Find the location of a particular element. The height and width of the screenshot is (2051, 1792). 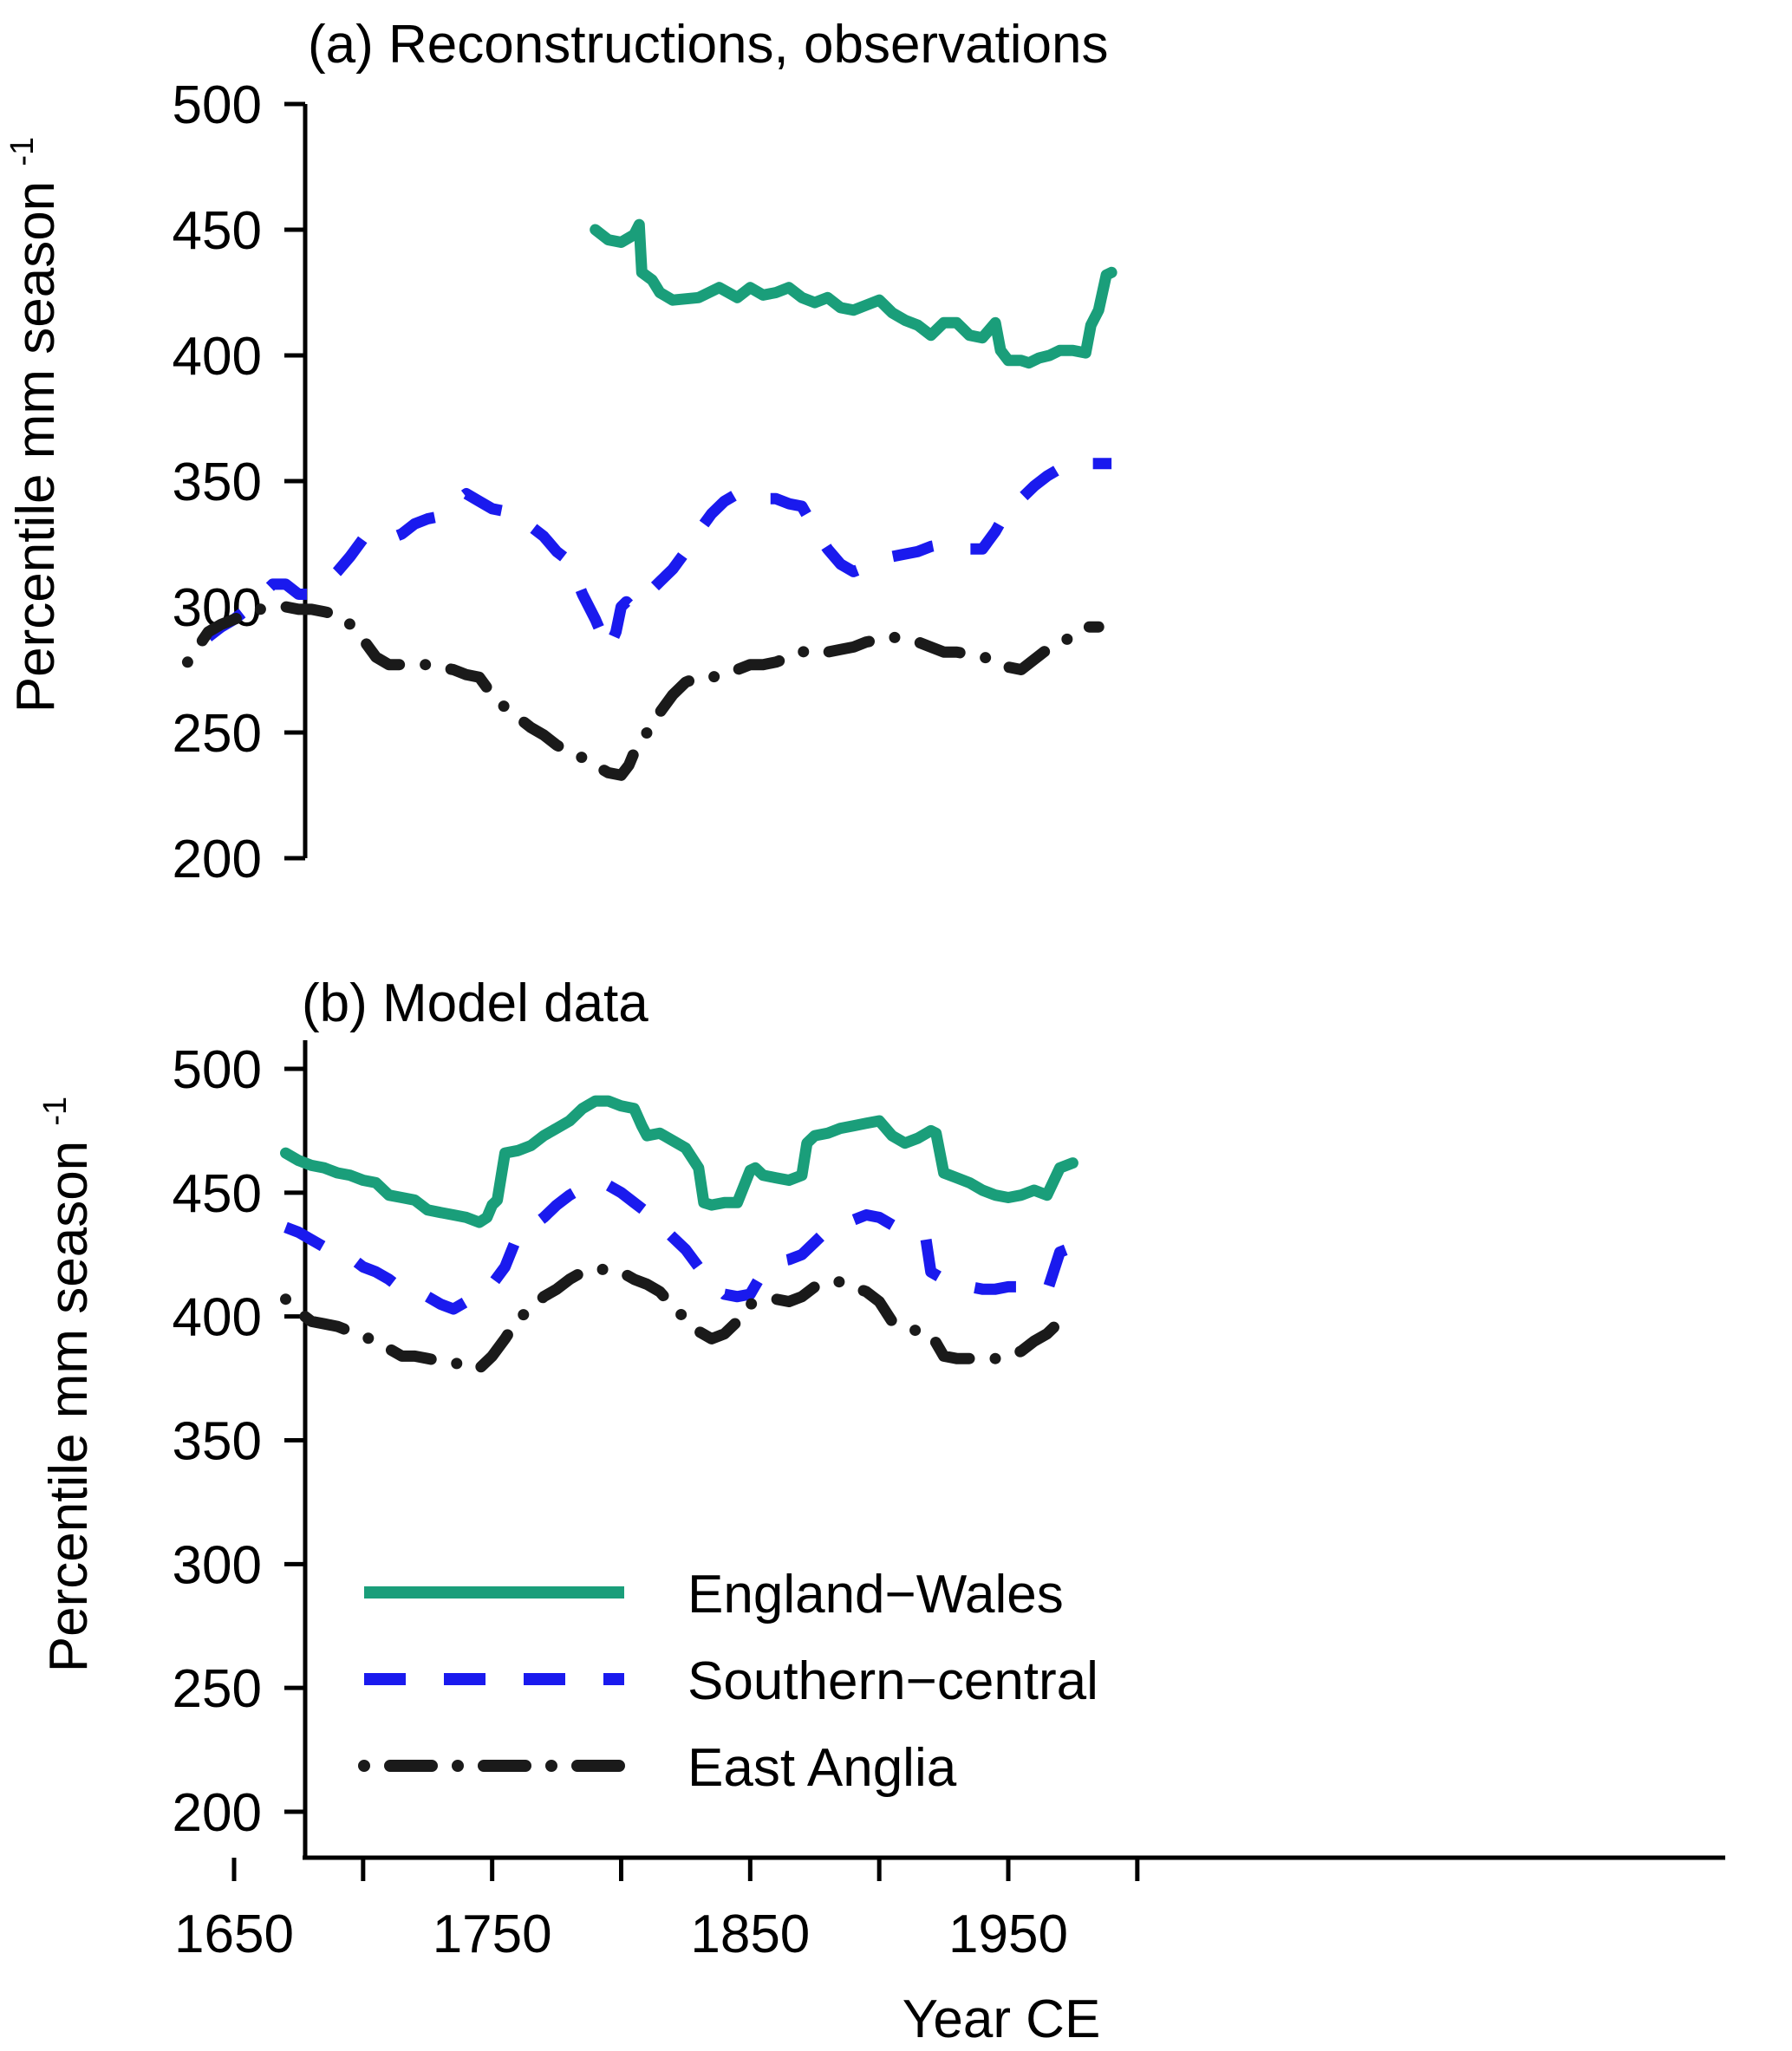

legend-label-england-wales: England−Wales is located at coordinates (875, 1595).